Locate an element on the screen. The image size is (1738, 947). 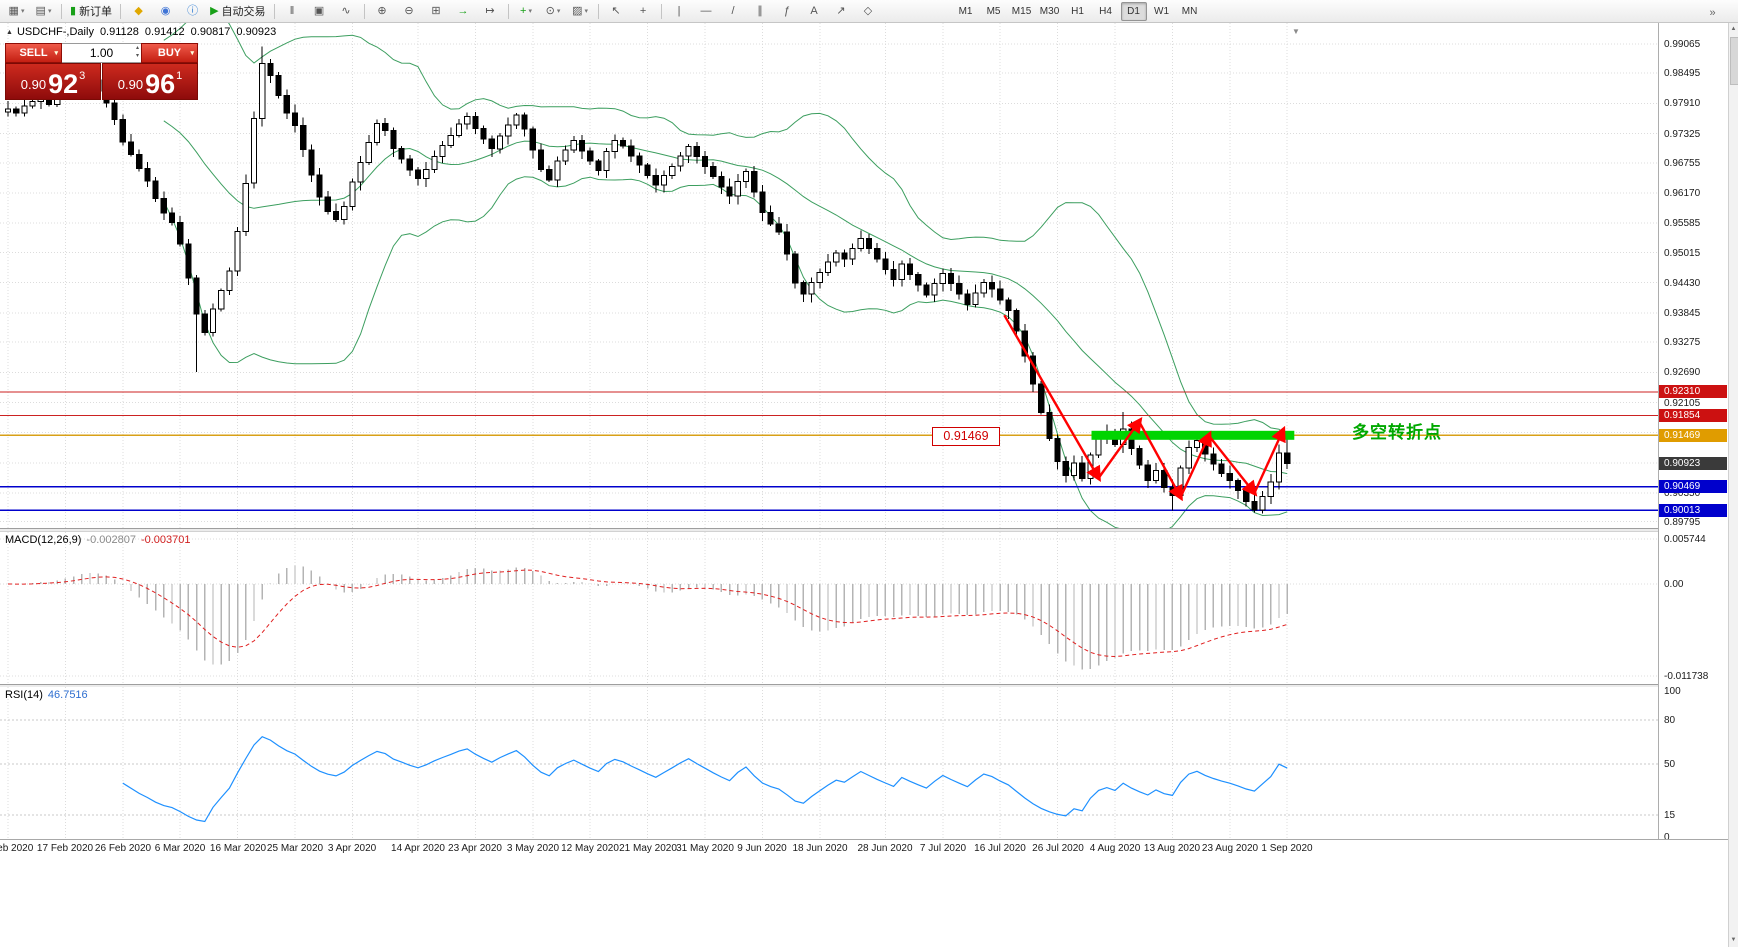
vertical-line-button: | is located at coordinates (679, 11).